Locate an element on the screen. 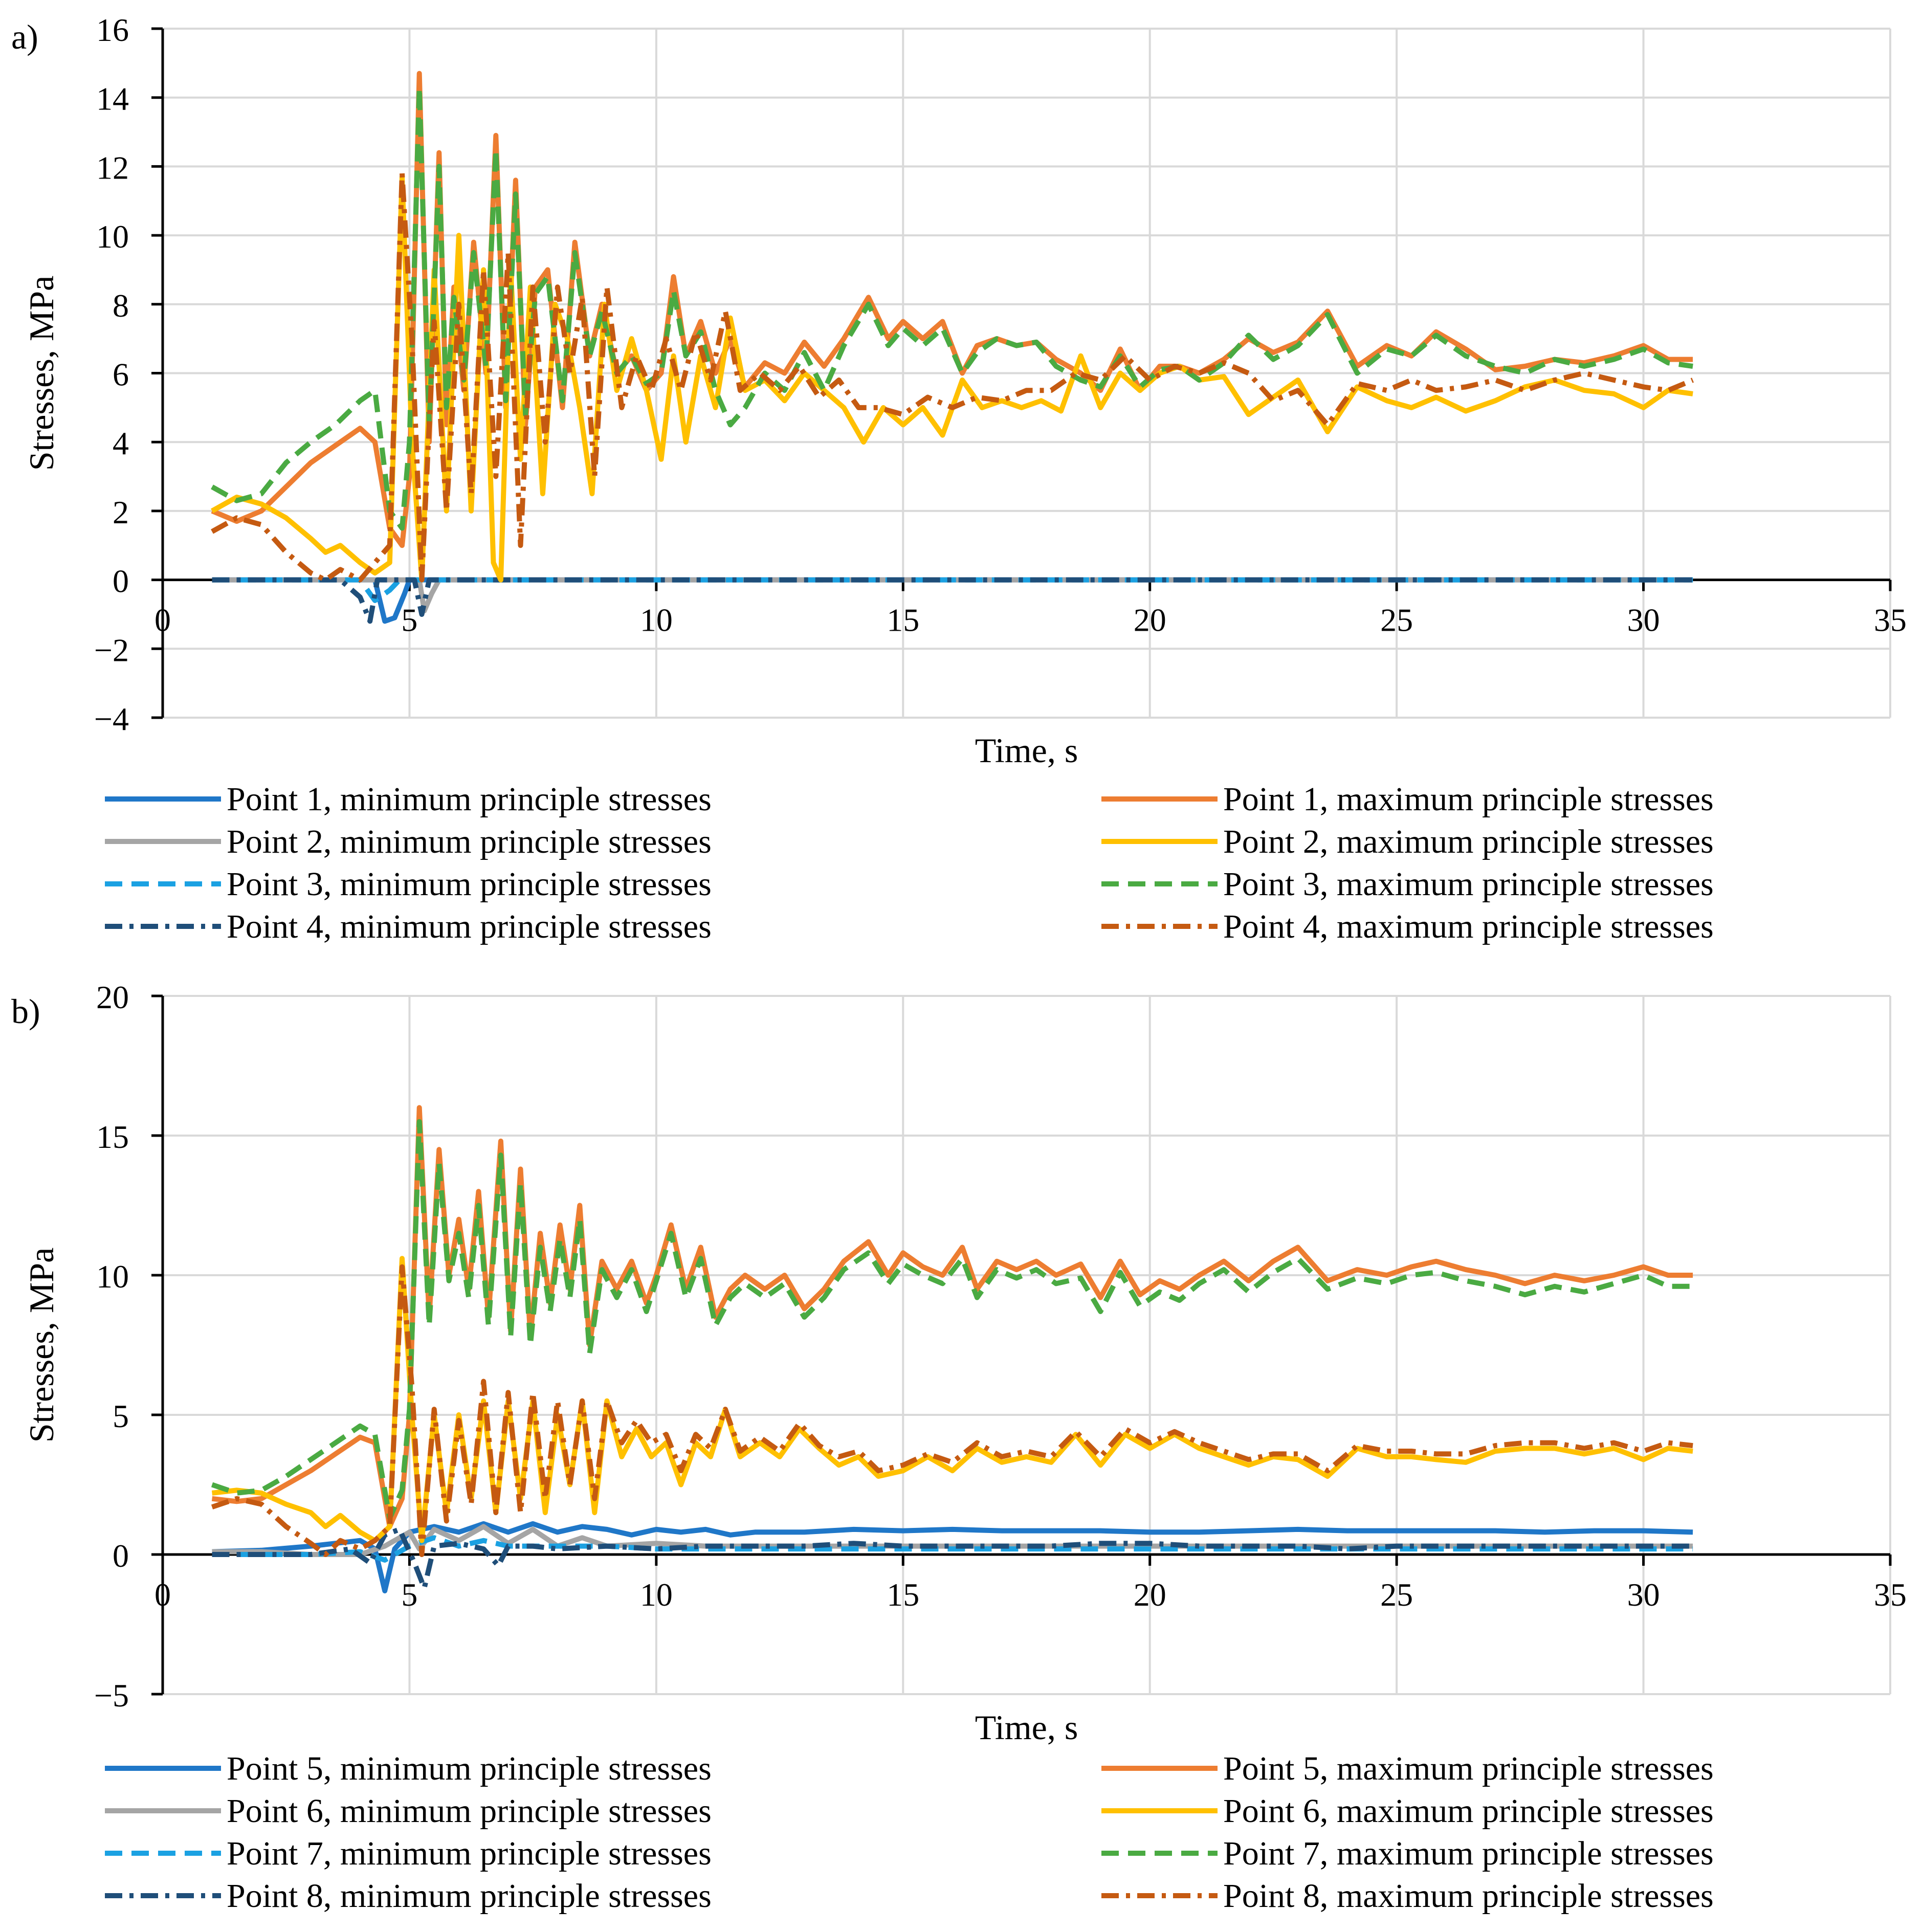 The height and width of the screenshot is (1932, 1924). legend-label: Point 7, maximum principle stresses is located at coordinates (1468, 1853).